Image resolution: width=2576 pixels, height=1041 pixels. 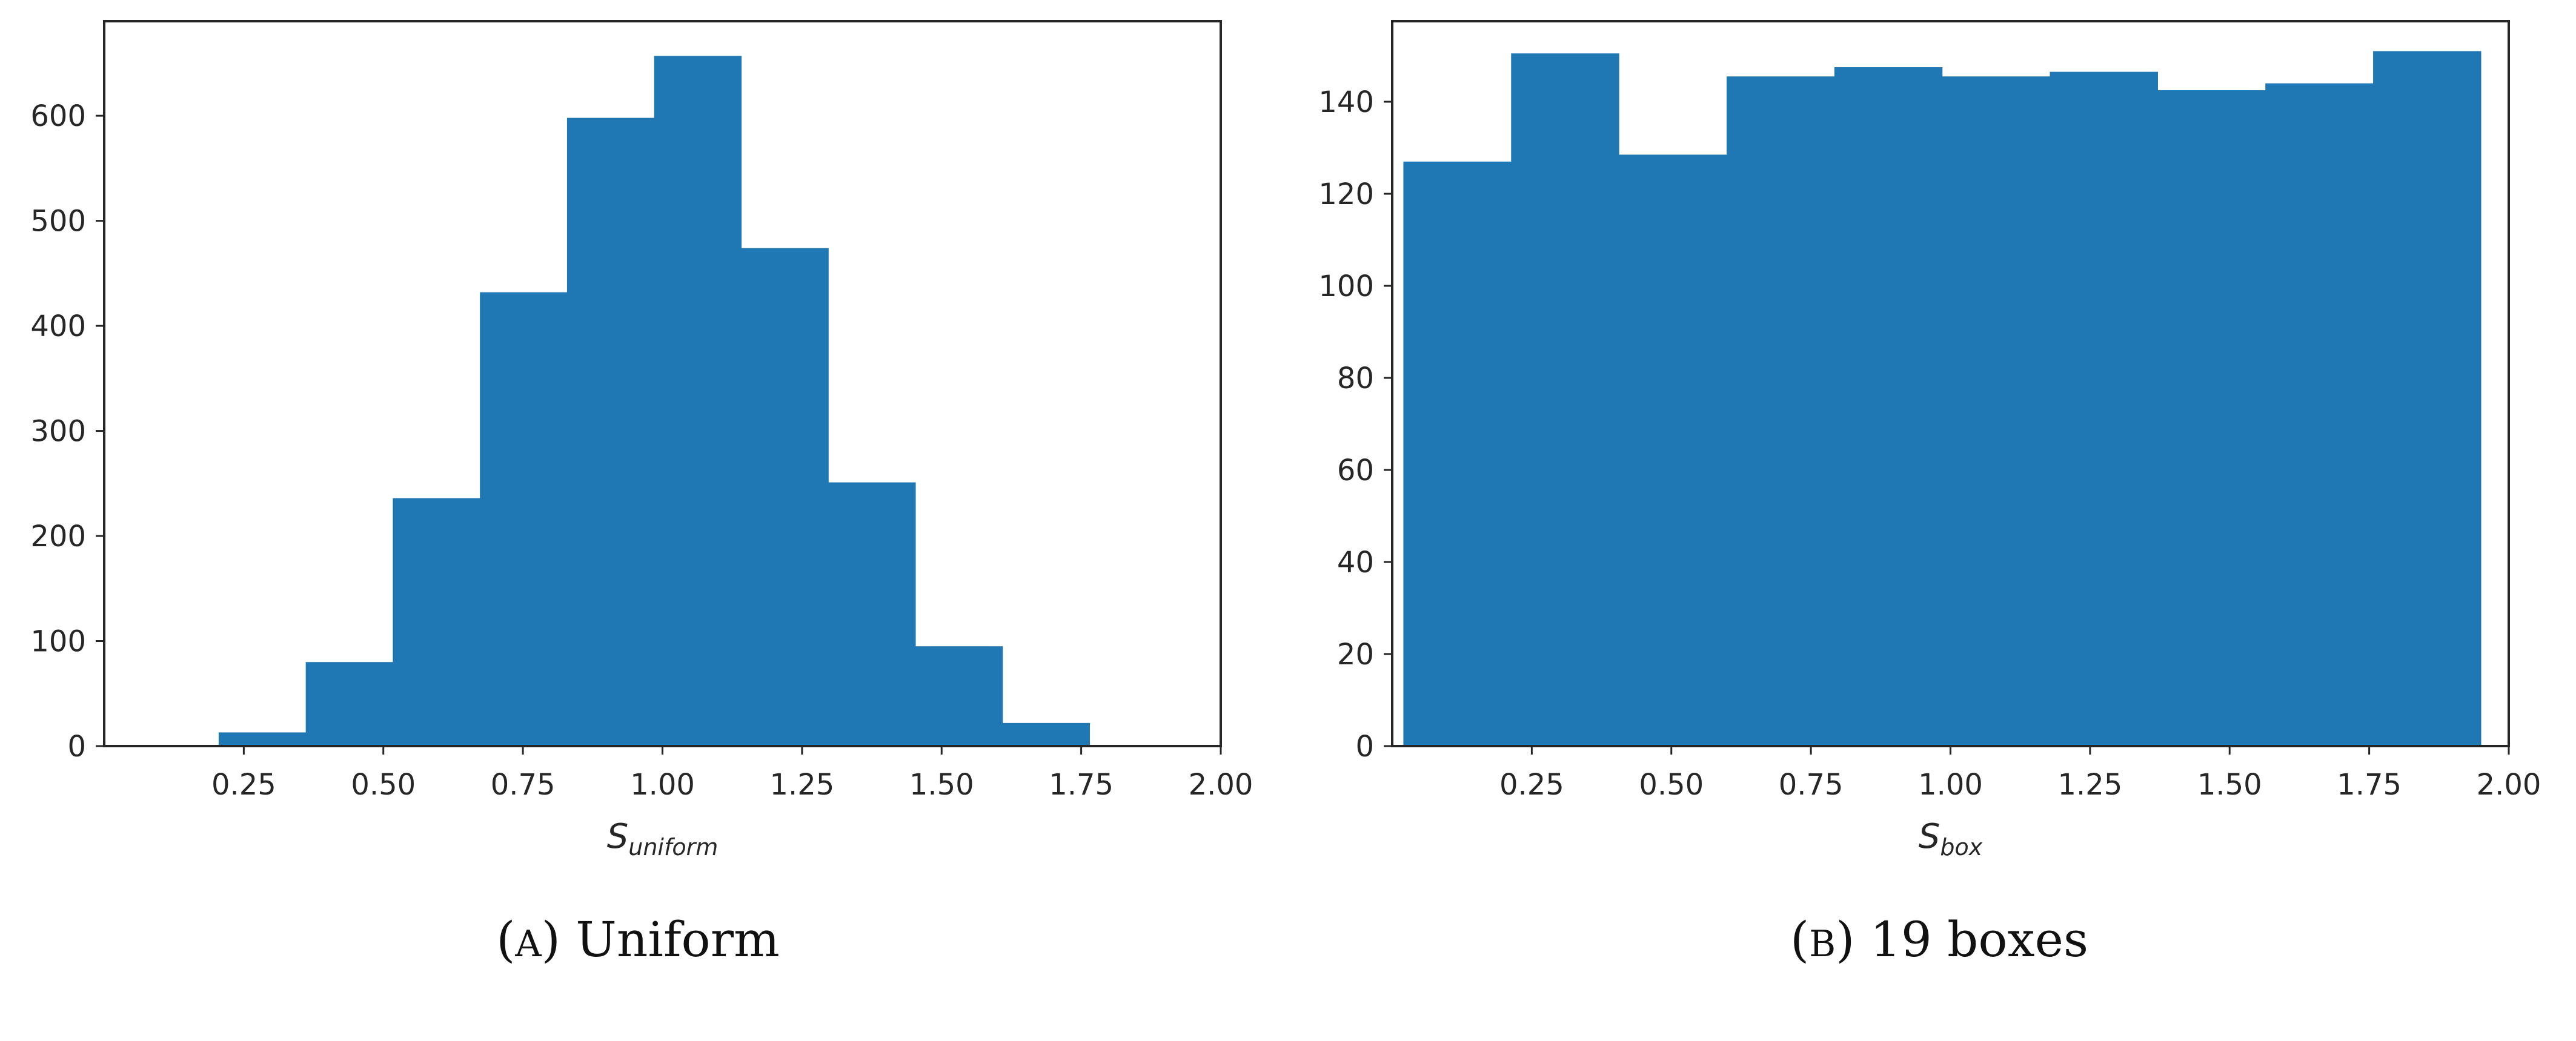 I want to click on x-axis-label-subscript: box, so click(x=1961, y=847).